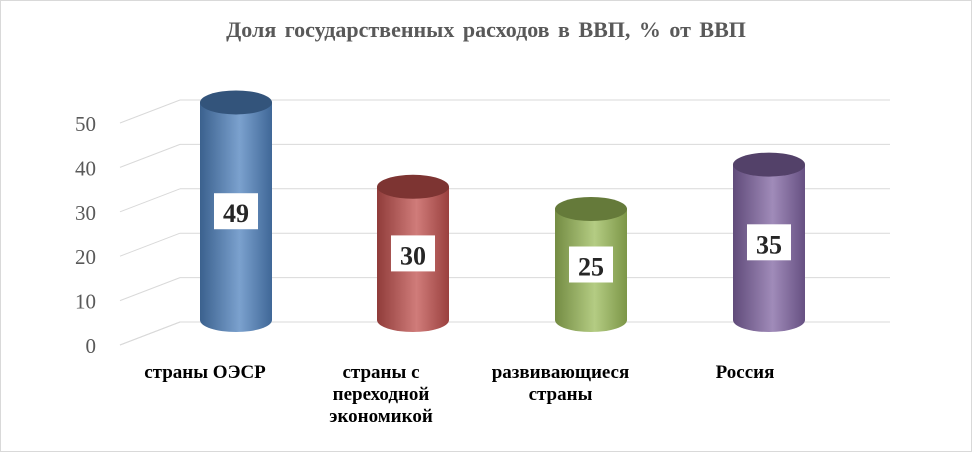 The image size is (972, 452). Describe the element at coordinates (745, 372) in the screenshot. I see `x-tick-label: Россия` at that location.